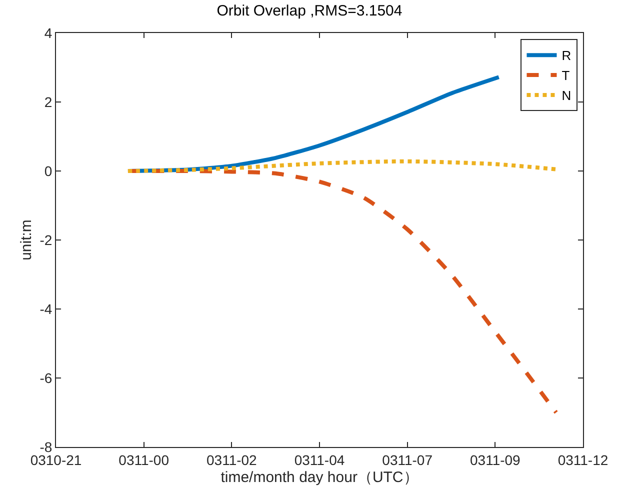  What do you see at coordinates (46, 378) in the screenshot?
I see `y-tick-label: -6` at bounding box center [46, 378].